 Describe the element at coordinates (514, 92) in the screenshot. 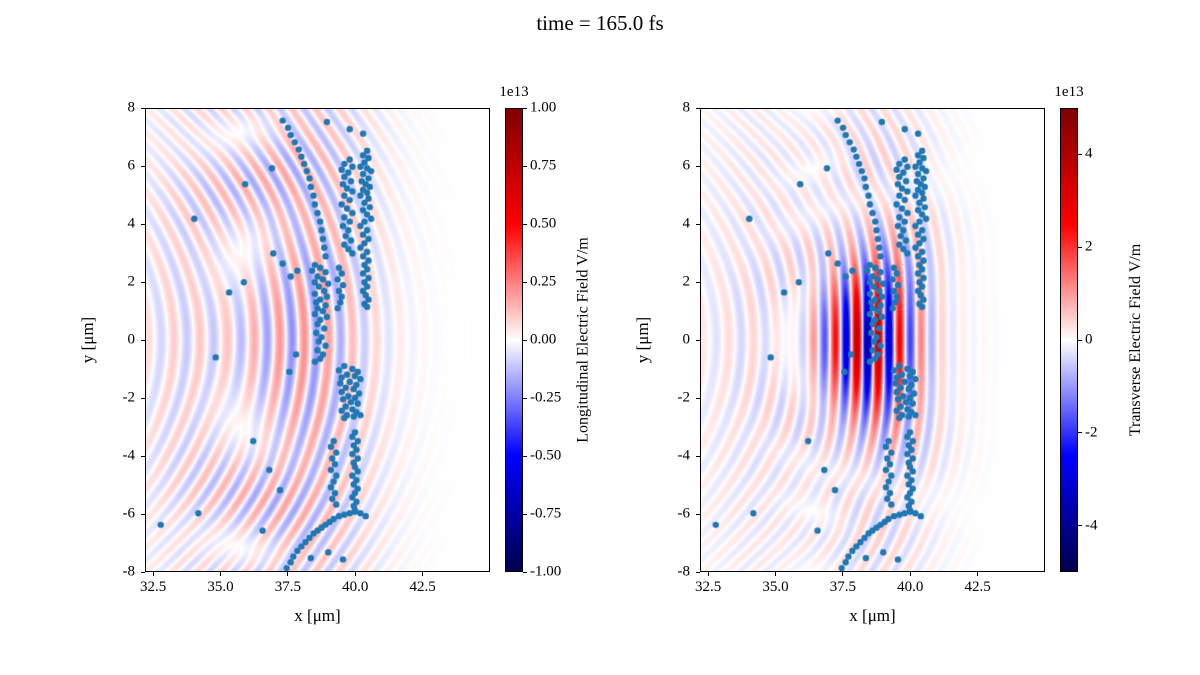

I see `colorbar-offset-text-left: 1e13` at that location.